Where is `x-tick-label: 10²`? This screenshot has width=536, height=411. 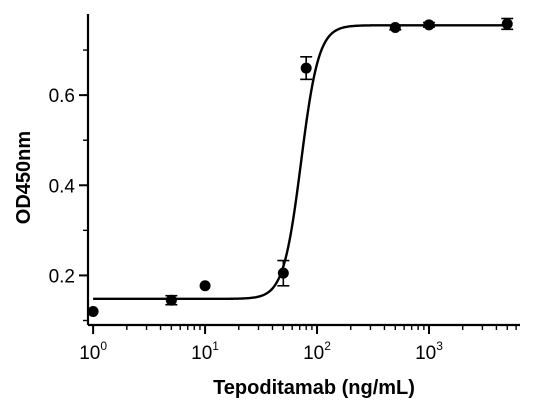 x-tick-label: 10² is located at coordinates (317, 351).